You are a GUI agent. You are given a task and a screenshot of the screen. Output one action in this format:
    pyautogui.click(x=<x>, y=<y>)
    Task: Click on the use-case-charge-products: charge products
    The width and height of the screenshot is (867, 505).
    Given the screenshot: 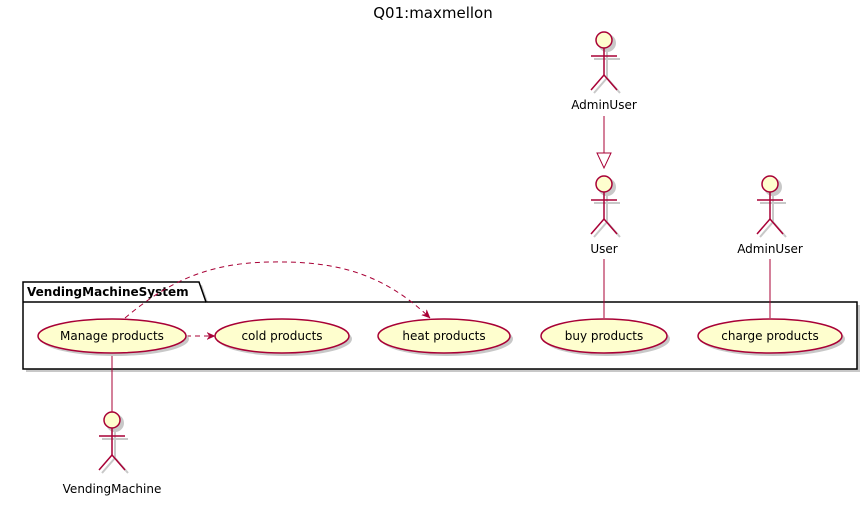 What is the action you would take?
    pyautogui.click(x=771, y=337)
    